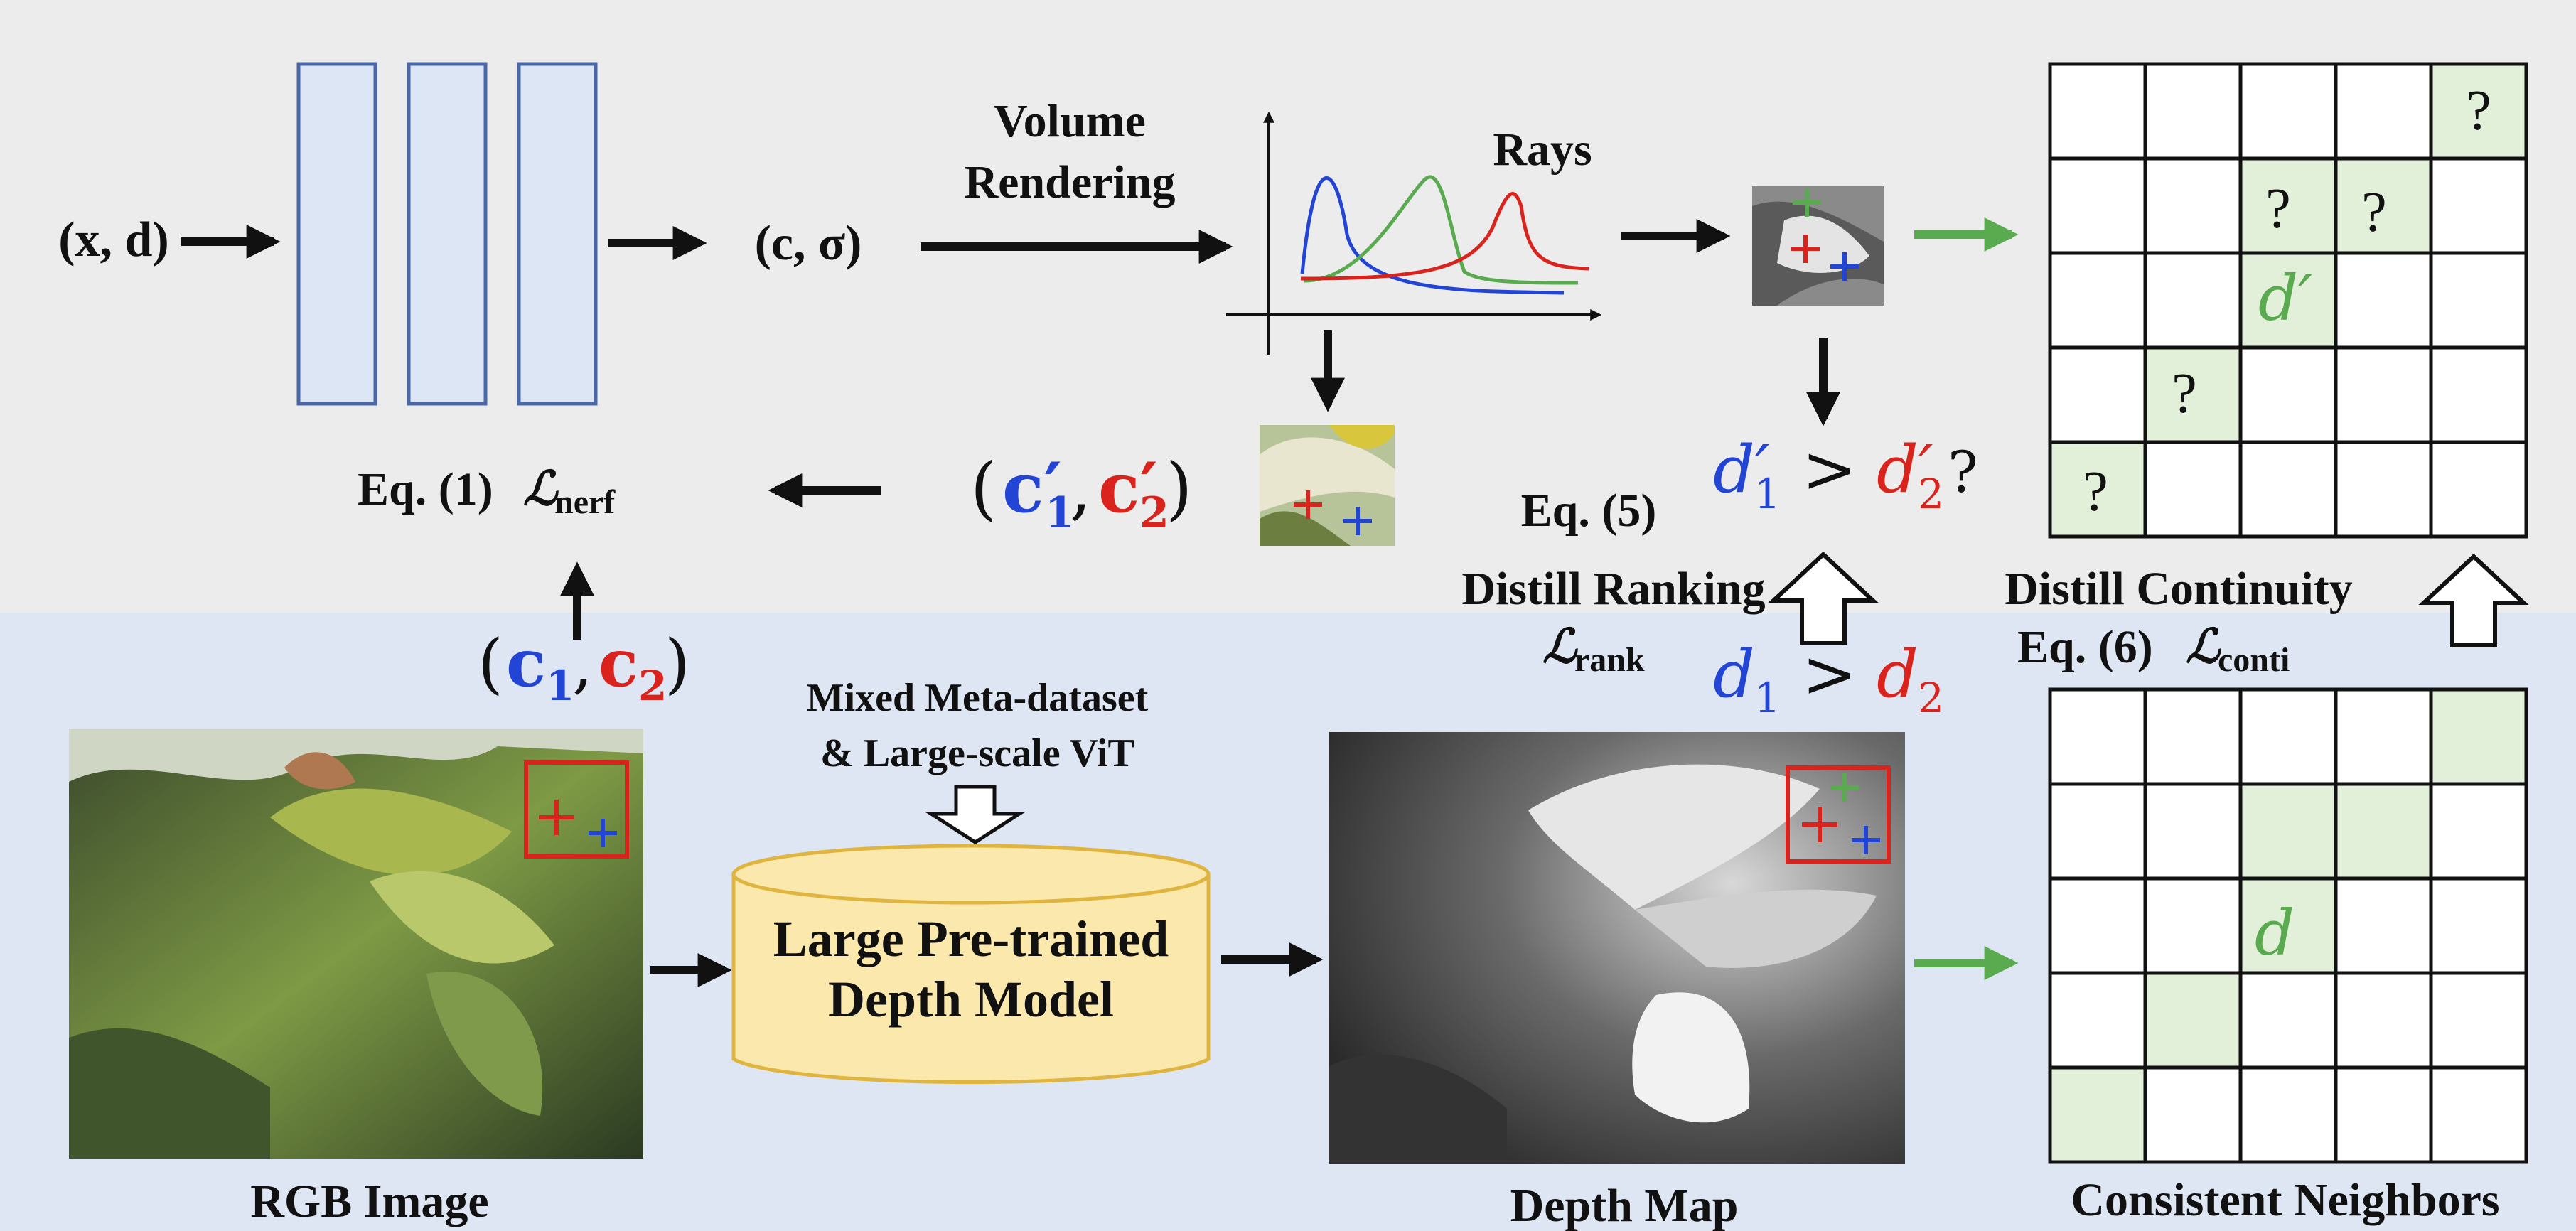 The image size is (2576, 1231). What do you see at coordinates (2254, 660) in the screenshot?
I see `svg-text: conti` at bounding box center [2254, 660].